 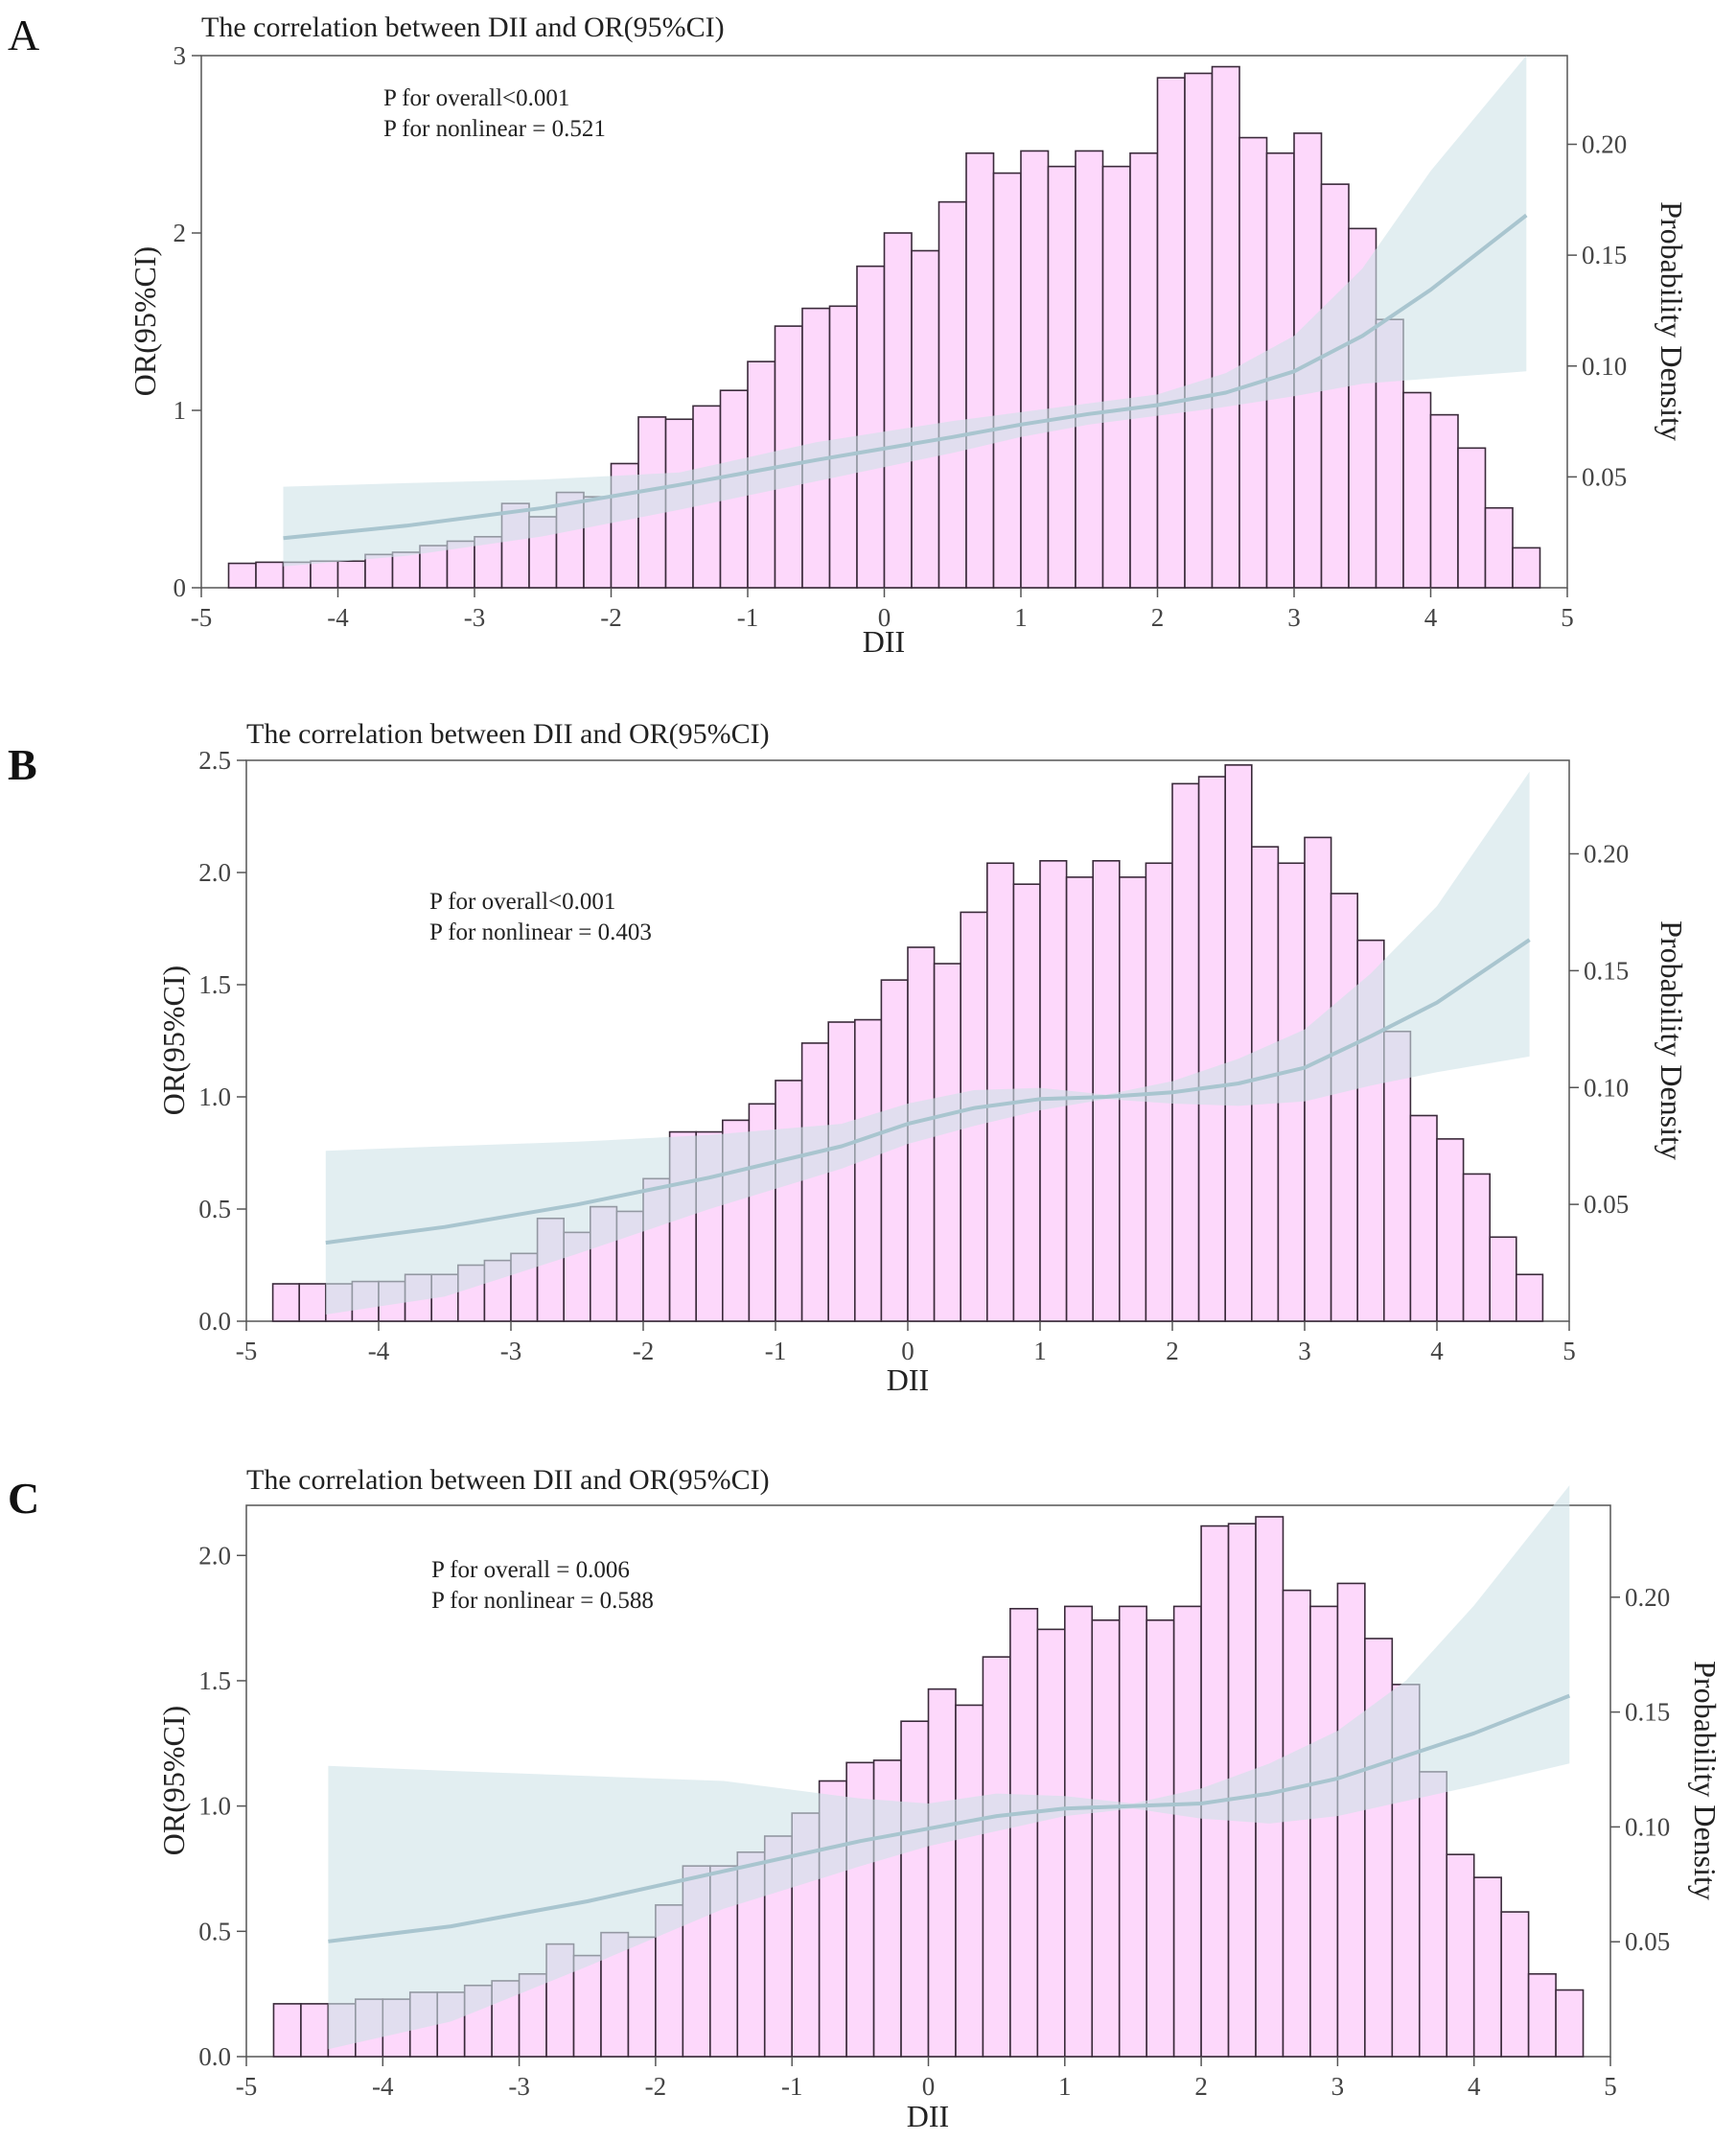 I want to click on p-value-annotation: P for nonlinear = 0.403, so click(x=541, y=932).